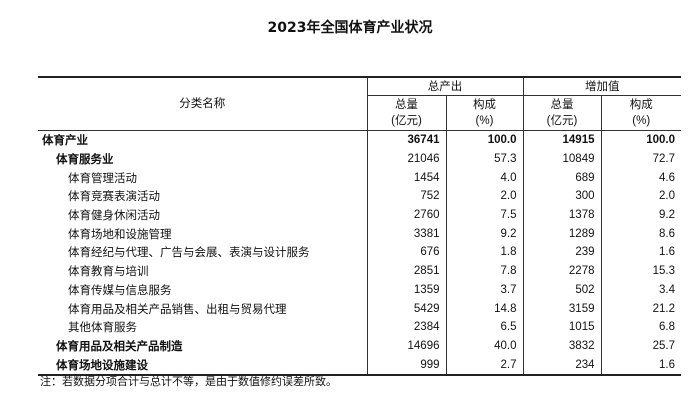  Describe the element at coordinates (359, 178) in the screenshot. I see `table-row: 体育管理活动 1454 4.0 689 4.6` at that location.